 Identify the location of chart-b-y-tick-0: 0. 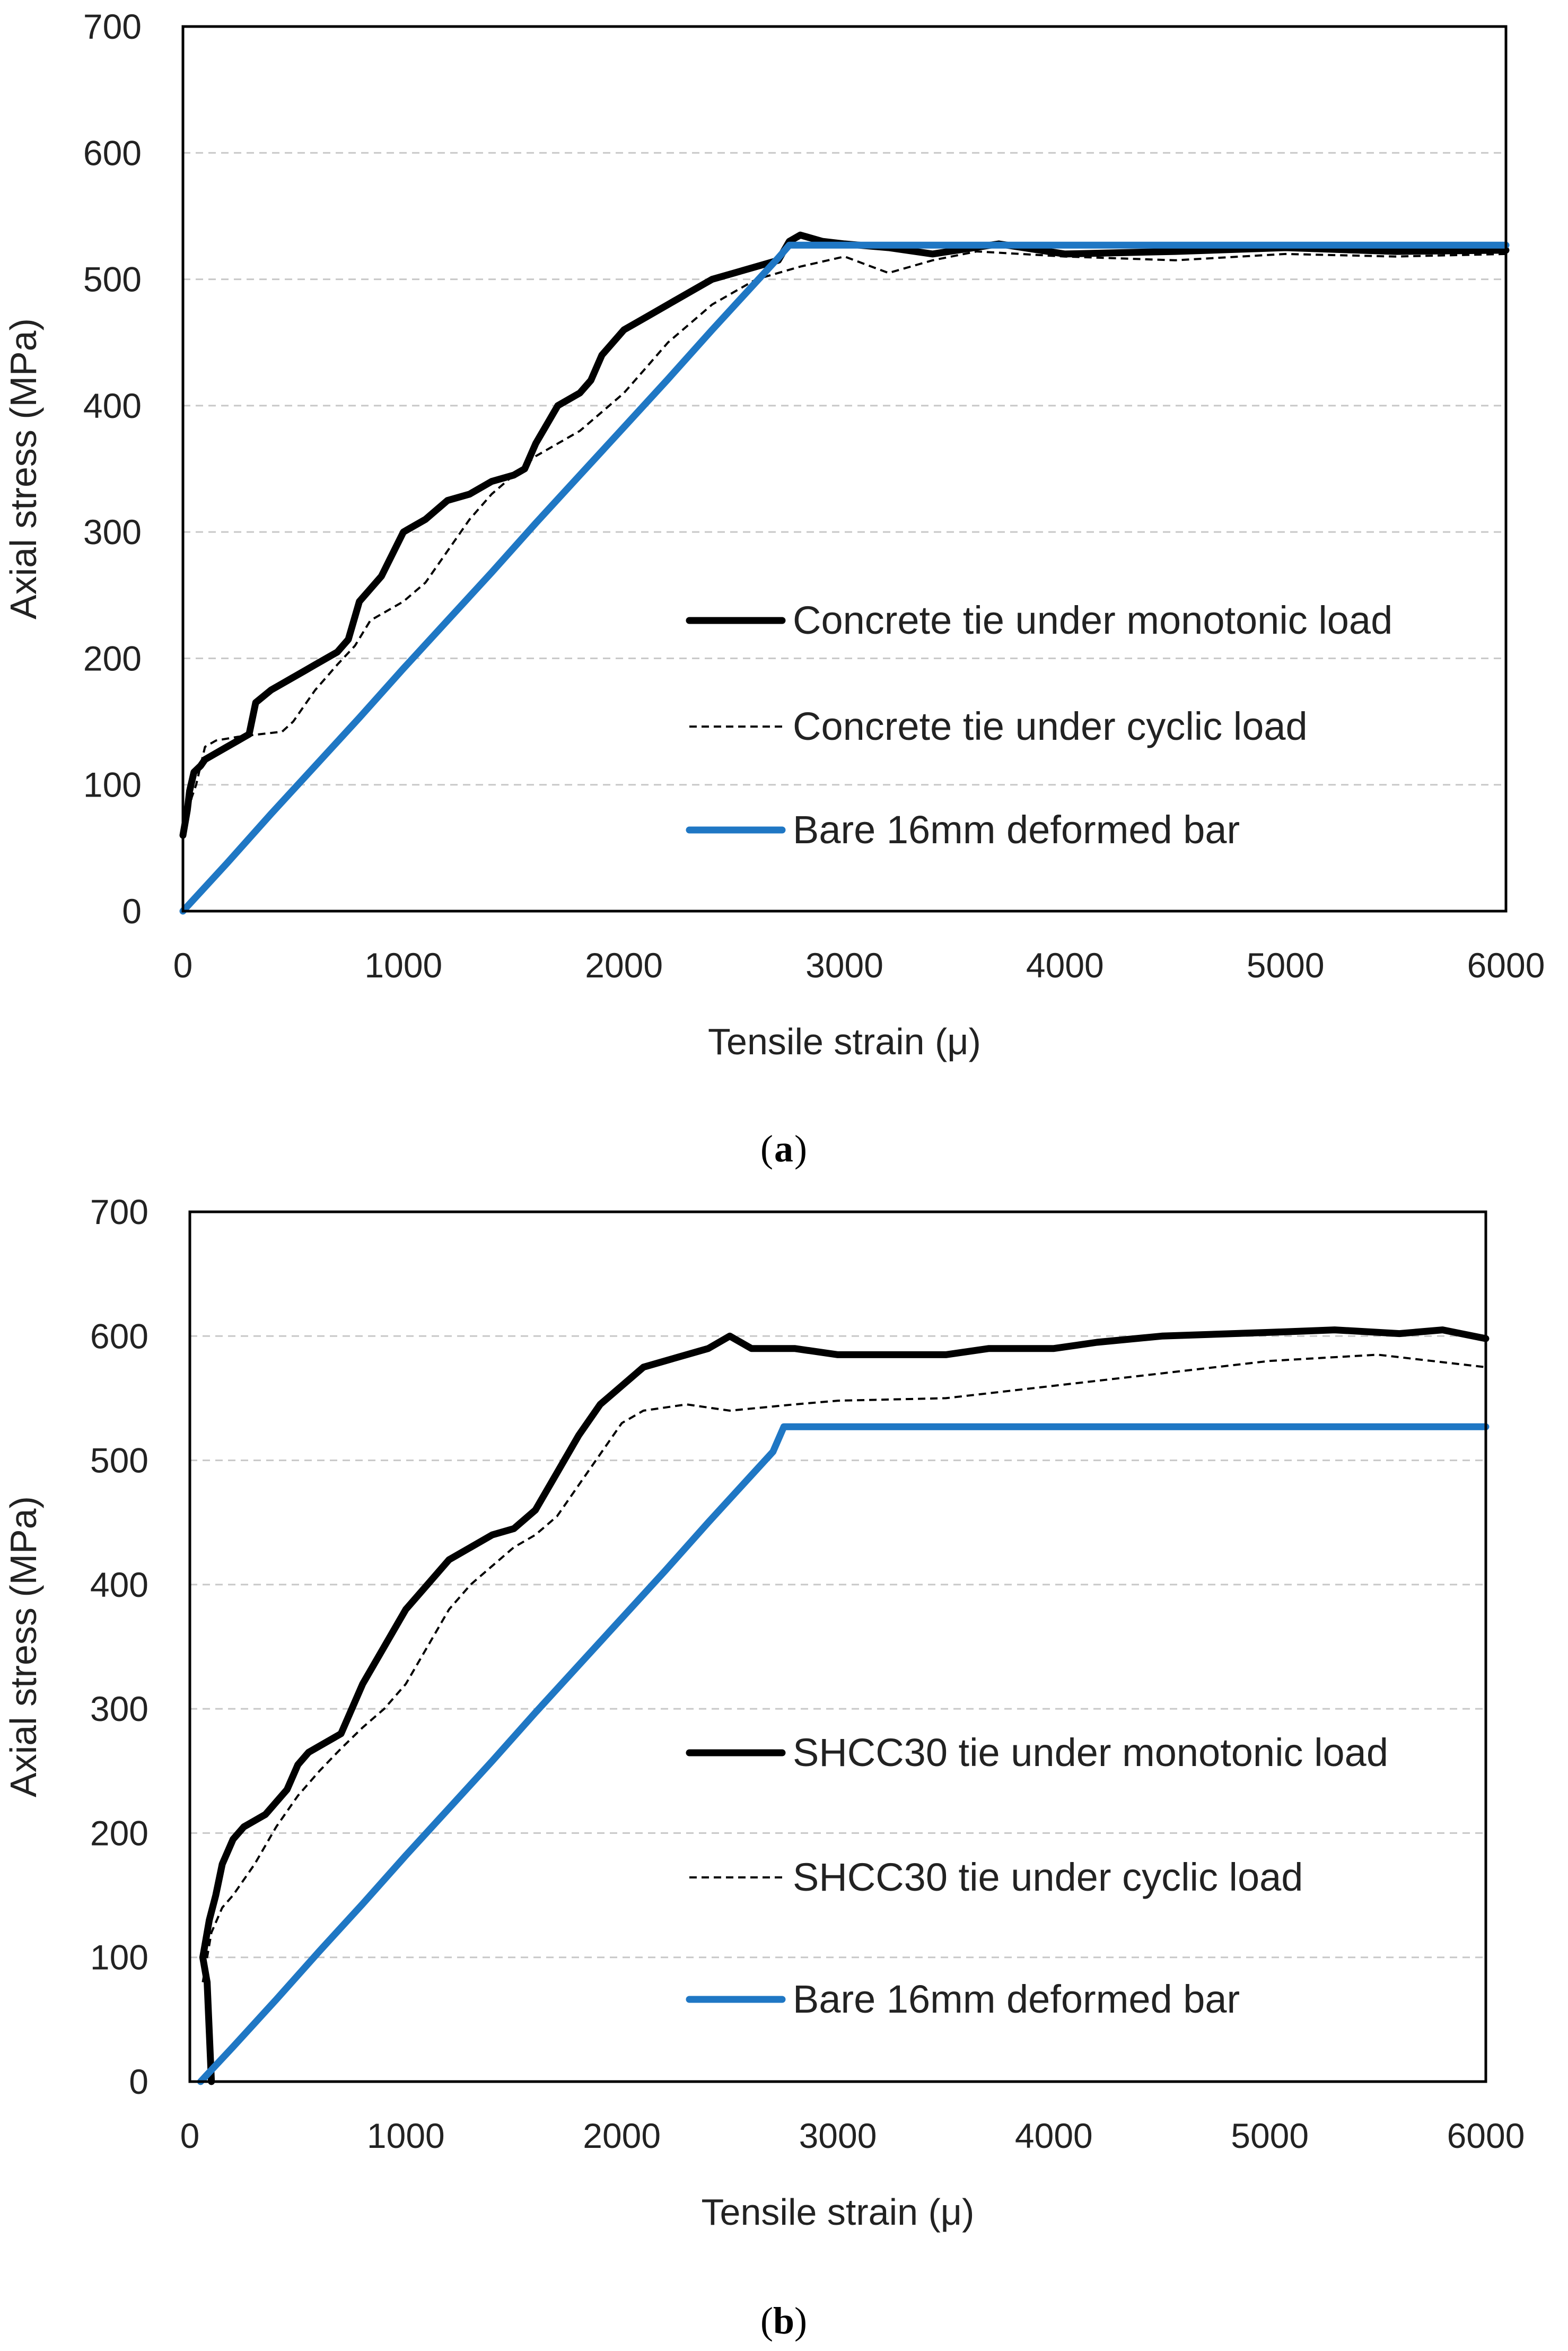
(139, 2081).